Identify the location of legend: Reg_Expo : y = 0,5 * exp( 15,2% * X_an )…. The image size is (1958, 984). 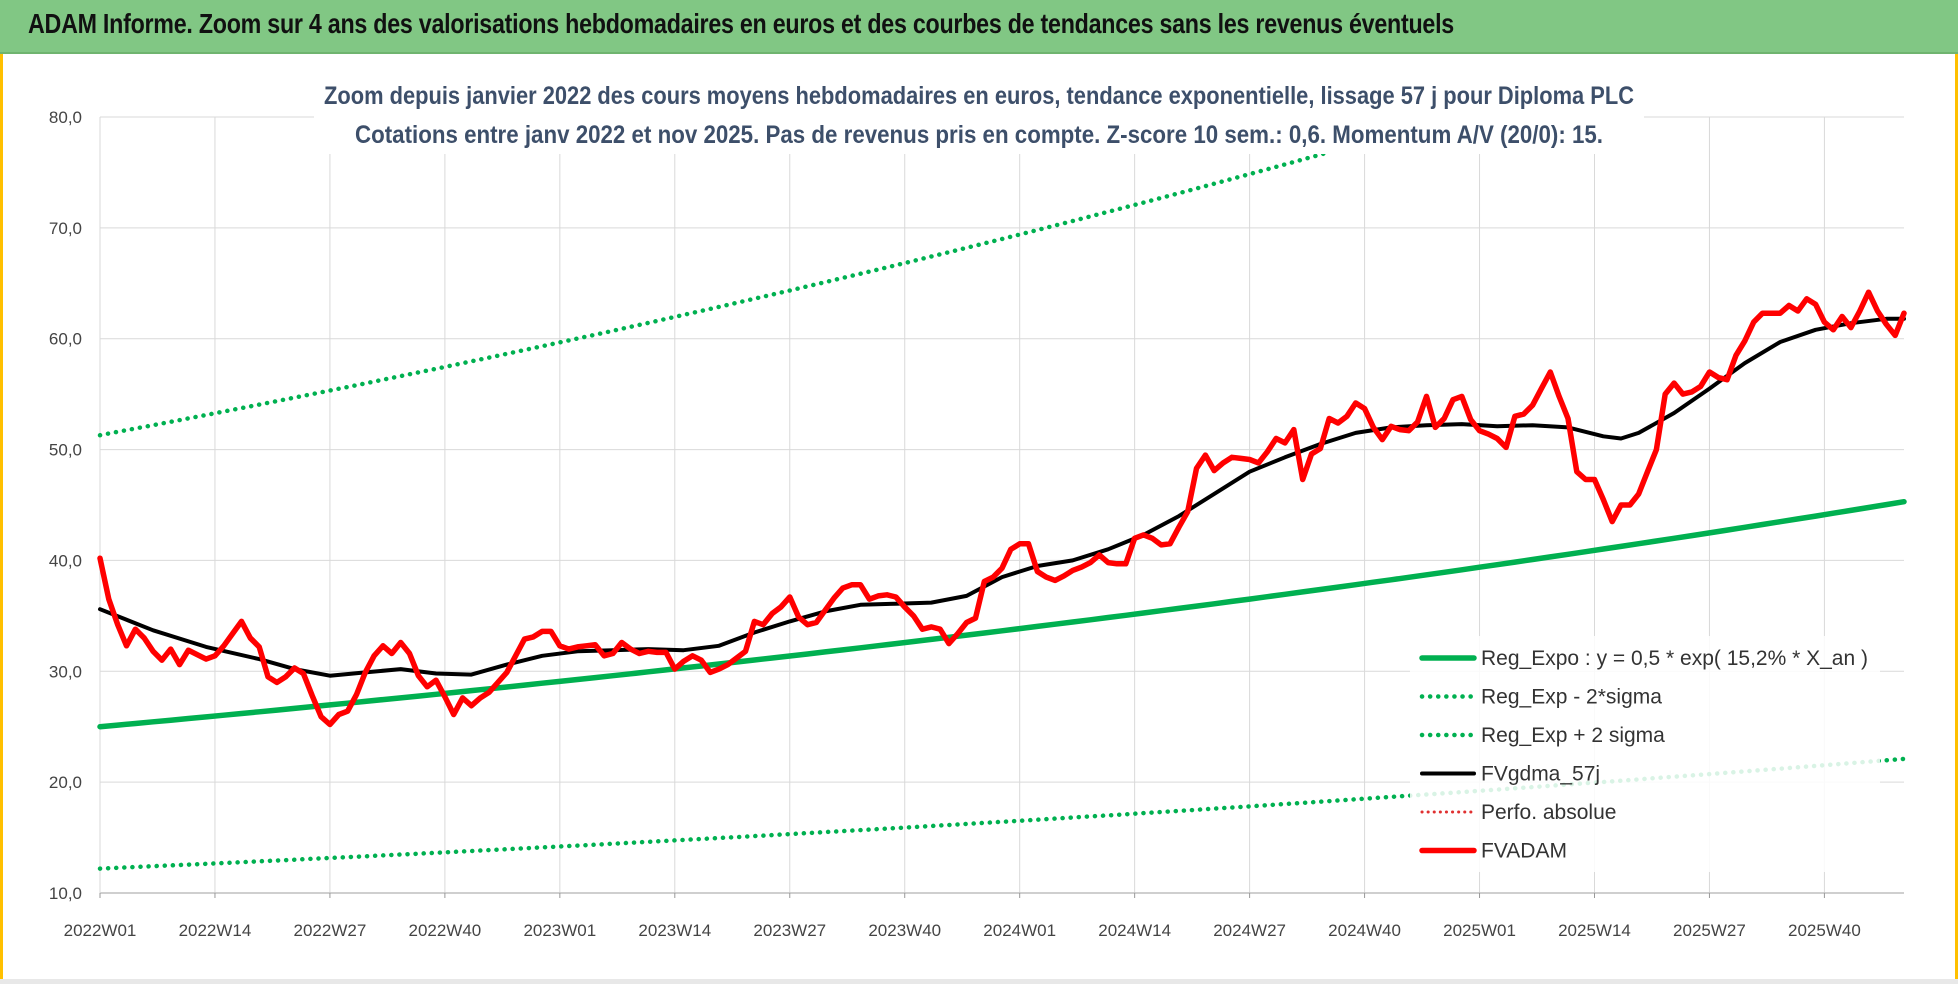
(1645, 754).